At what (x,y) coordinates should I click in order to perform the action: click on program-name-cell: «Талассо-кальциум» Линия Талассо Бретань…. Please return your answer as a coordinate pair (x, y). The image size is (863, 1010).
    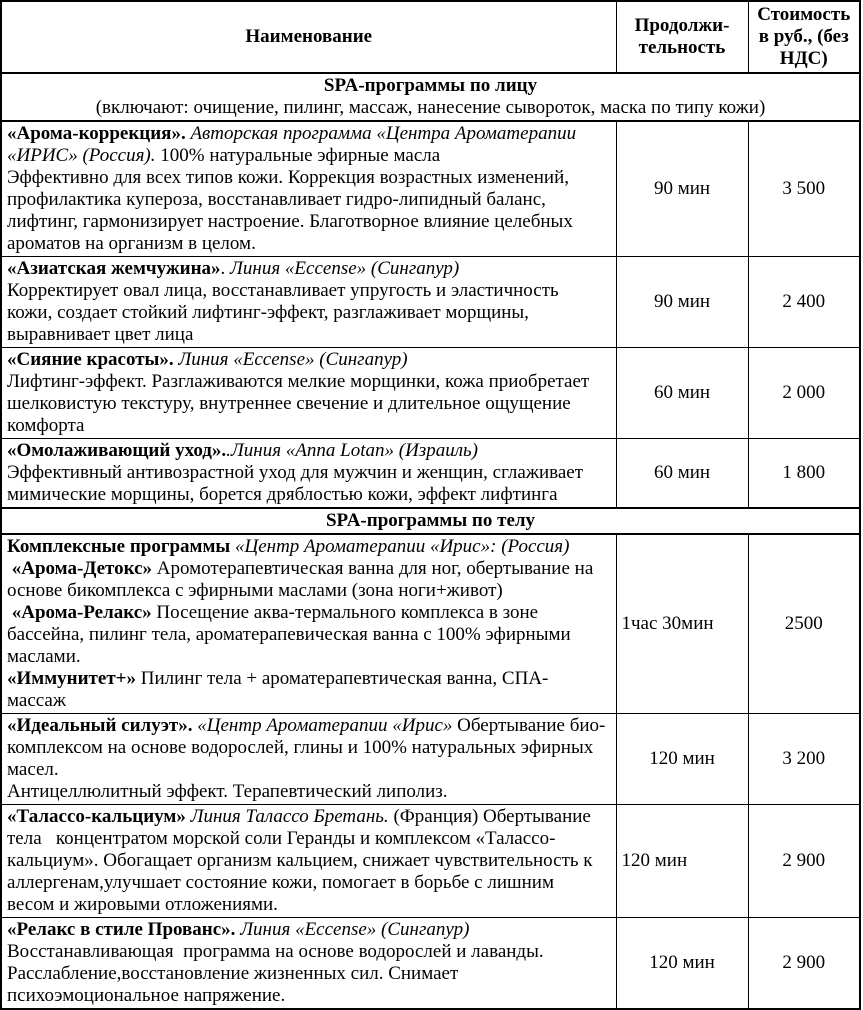
    Looking at the image, I should click on (308, 861).